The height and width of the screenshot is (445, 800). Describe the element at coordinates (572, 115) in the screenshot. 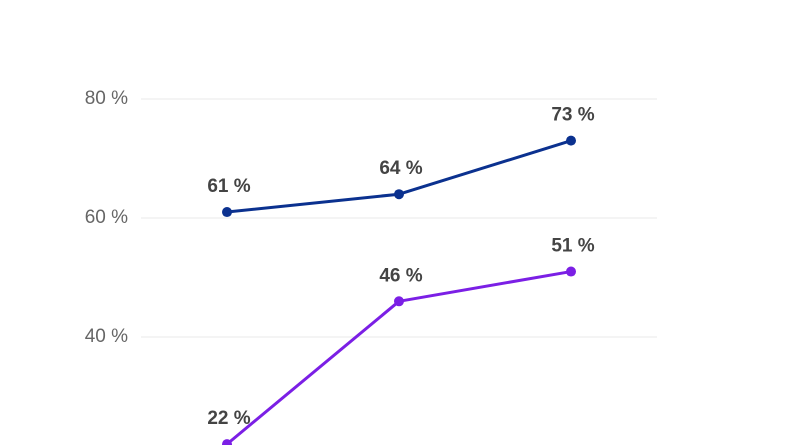

I see `data-label: 73 %` at that location.